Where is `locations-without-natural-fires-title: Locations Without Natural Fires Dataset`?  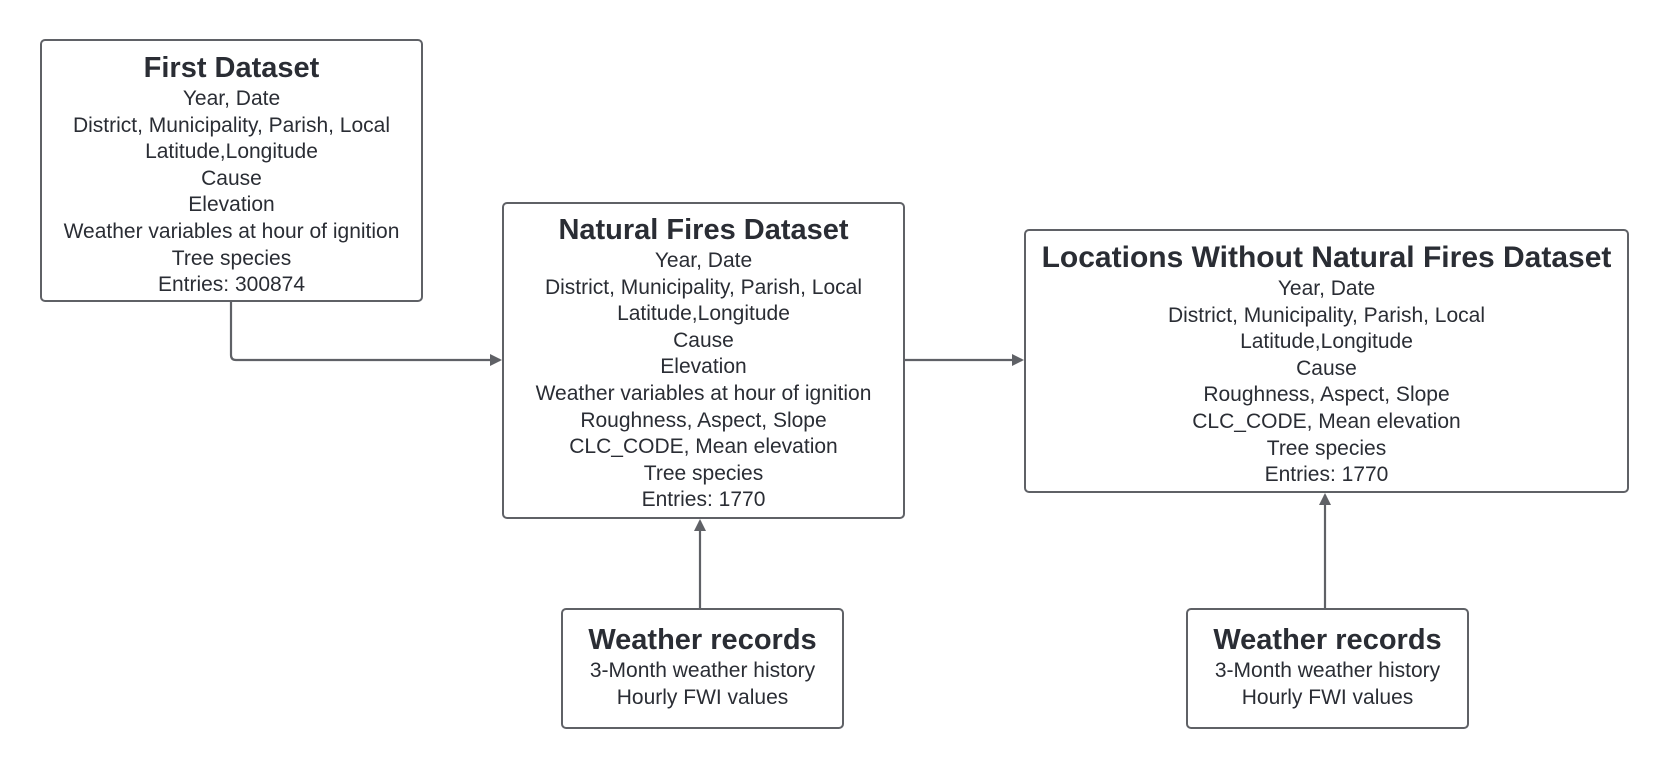 locations-without-natural-fires-title: Locations Without Natural Fires Dataset is located at coordinates (1326, 257).